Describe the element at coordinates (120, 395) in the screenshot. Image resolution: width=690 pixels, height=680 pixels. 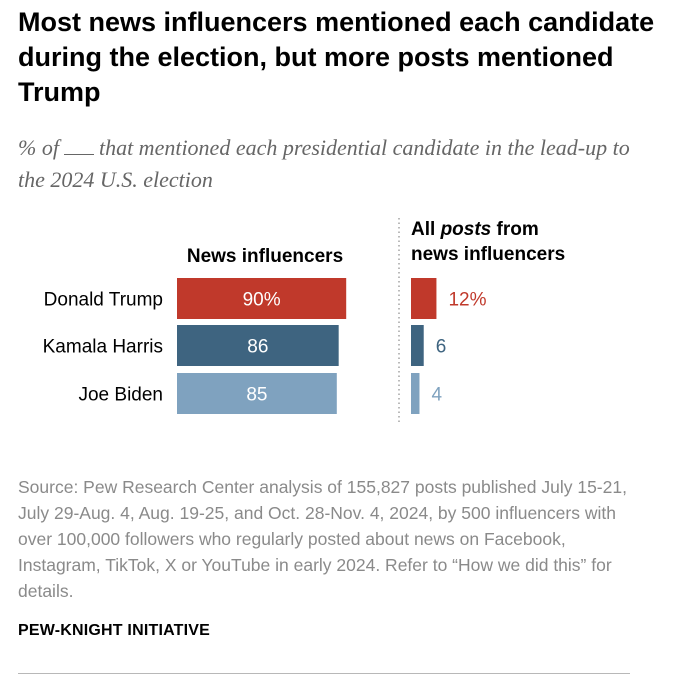
I see `category-label: Joe Biden` at that location.